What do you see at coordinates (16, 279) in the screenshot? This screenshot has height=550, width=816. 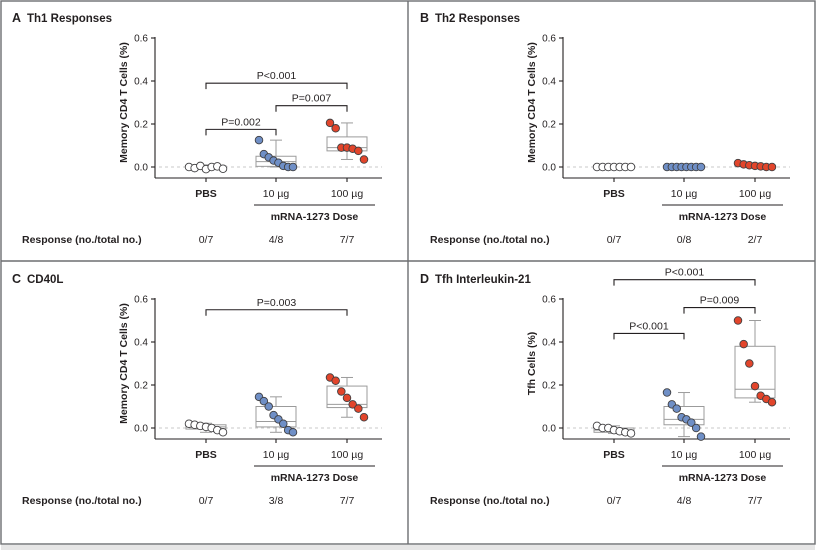 I see `panel-letter: C` at bounding box center [16, 279].